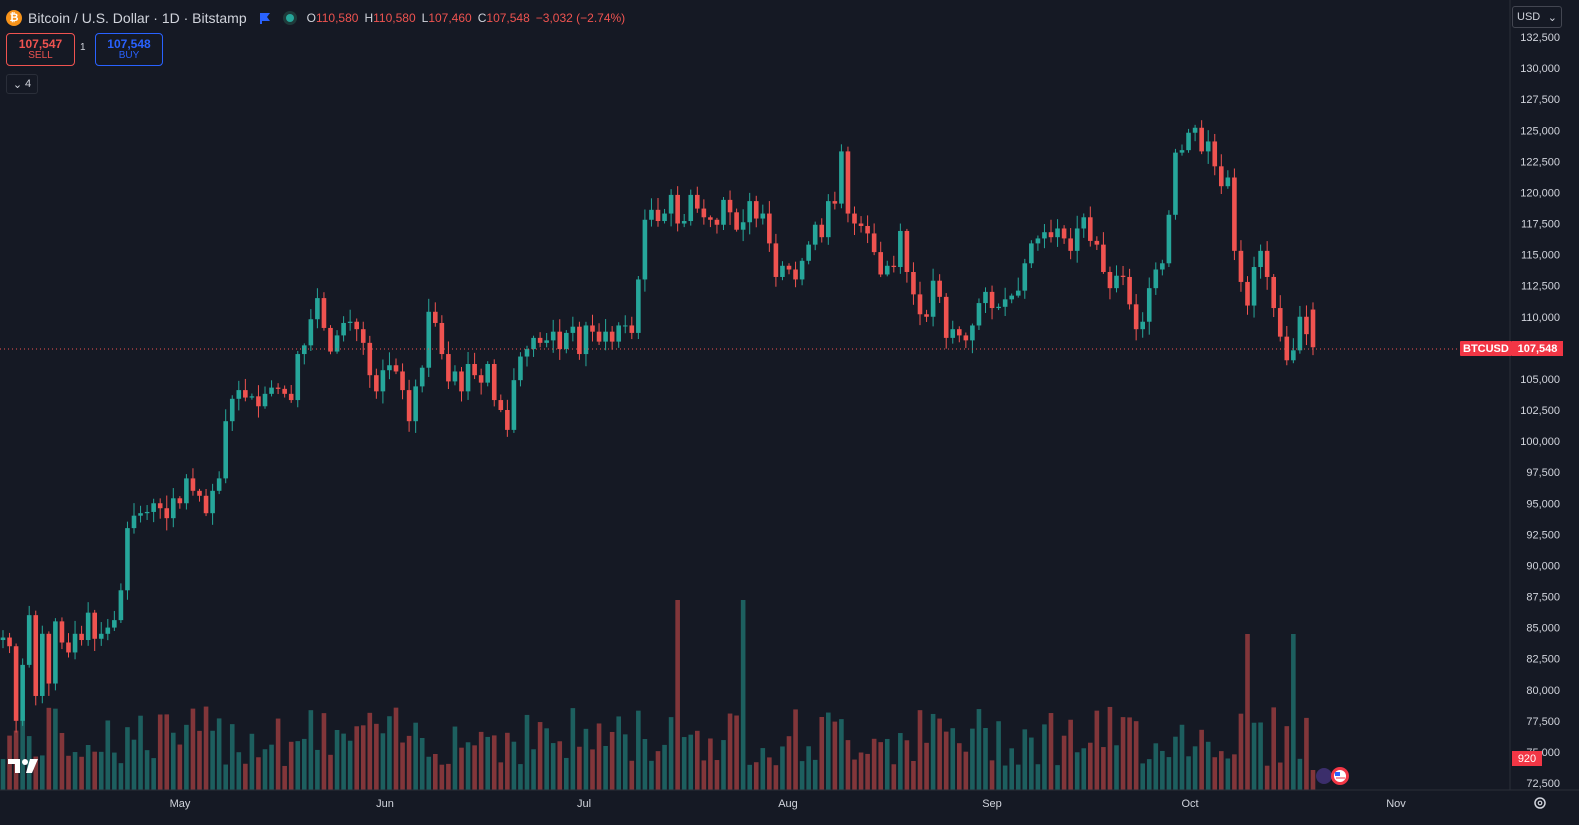  Describe the element at coordinates (137, 18) in the screenshot. I see `symbol-title: Bitcoin / U.S. Dollar · 1D · Bitstamp` at that location.